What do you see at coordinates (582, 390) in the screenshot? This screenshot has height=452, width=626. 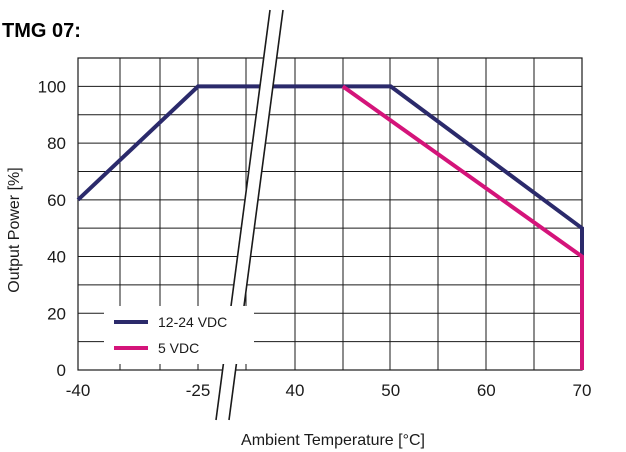 I see `x-tick-label: 70` at bounding box center [582, 390].